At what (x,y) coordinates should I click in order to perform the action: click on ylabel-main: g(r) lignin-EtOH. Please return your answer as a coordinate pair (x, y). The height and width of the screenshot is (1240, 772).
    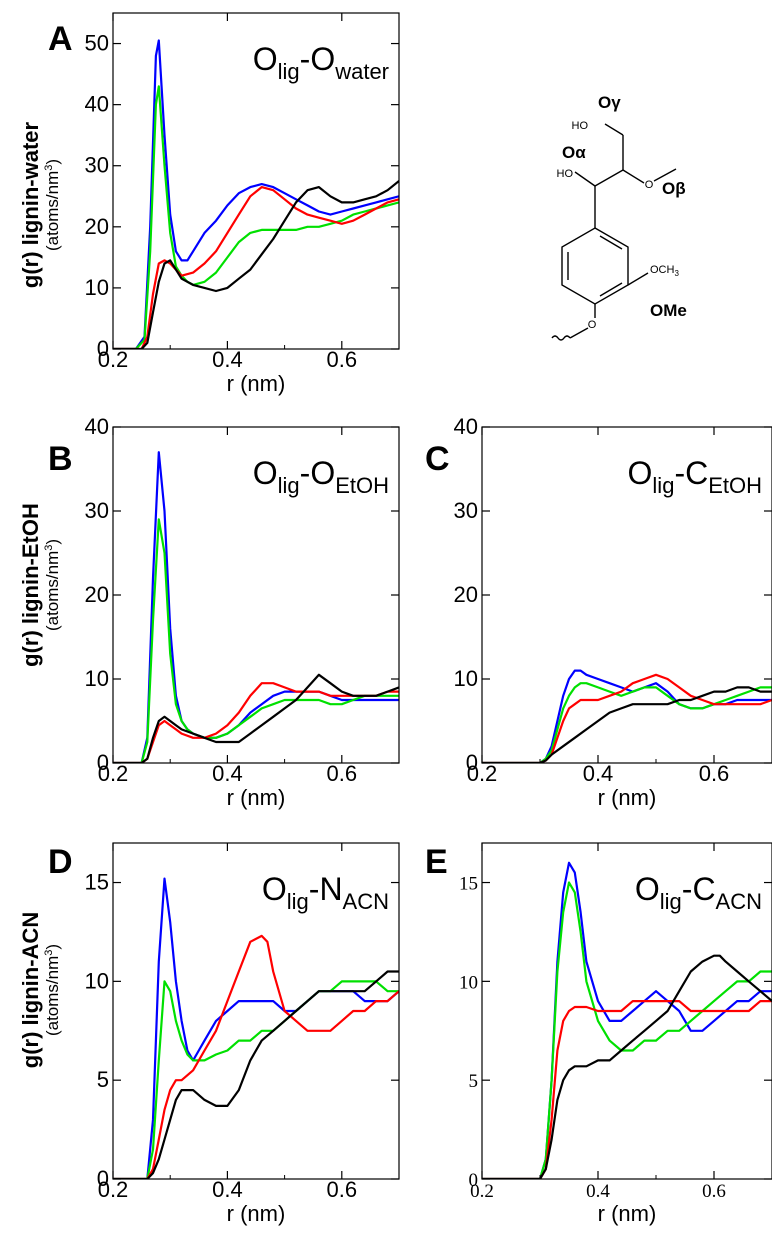
    Looking at the image, I should click on (30, 585).